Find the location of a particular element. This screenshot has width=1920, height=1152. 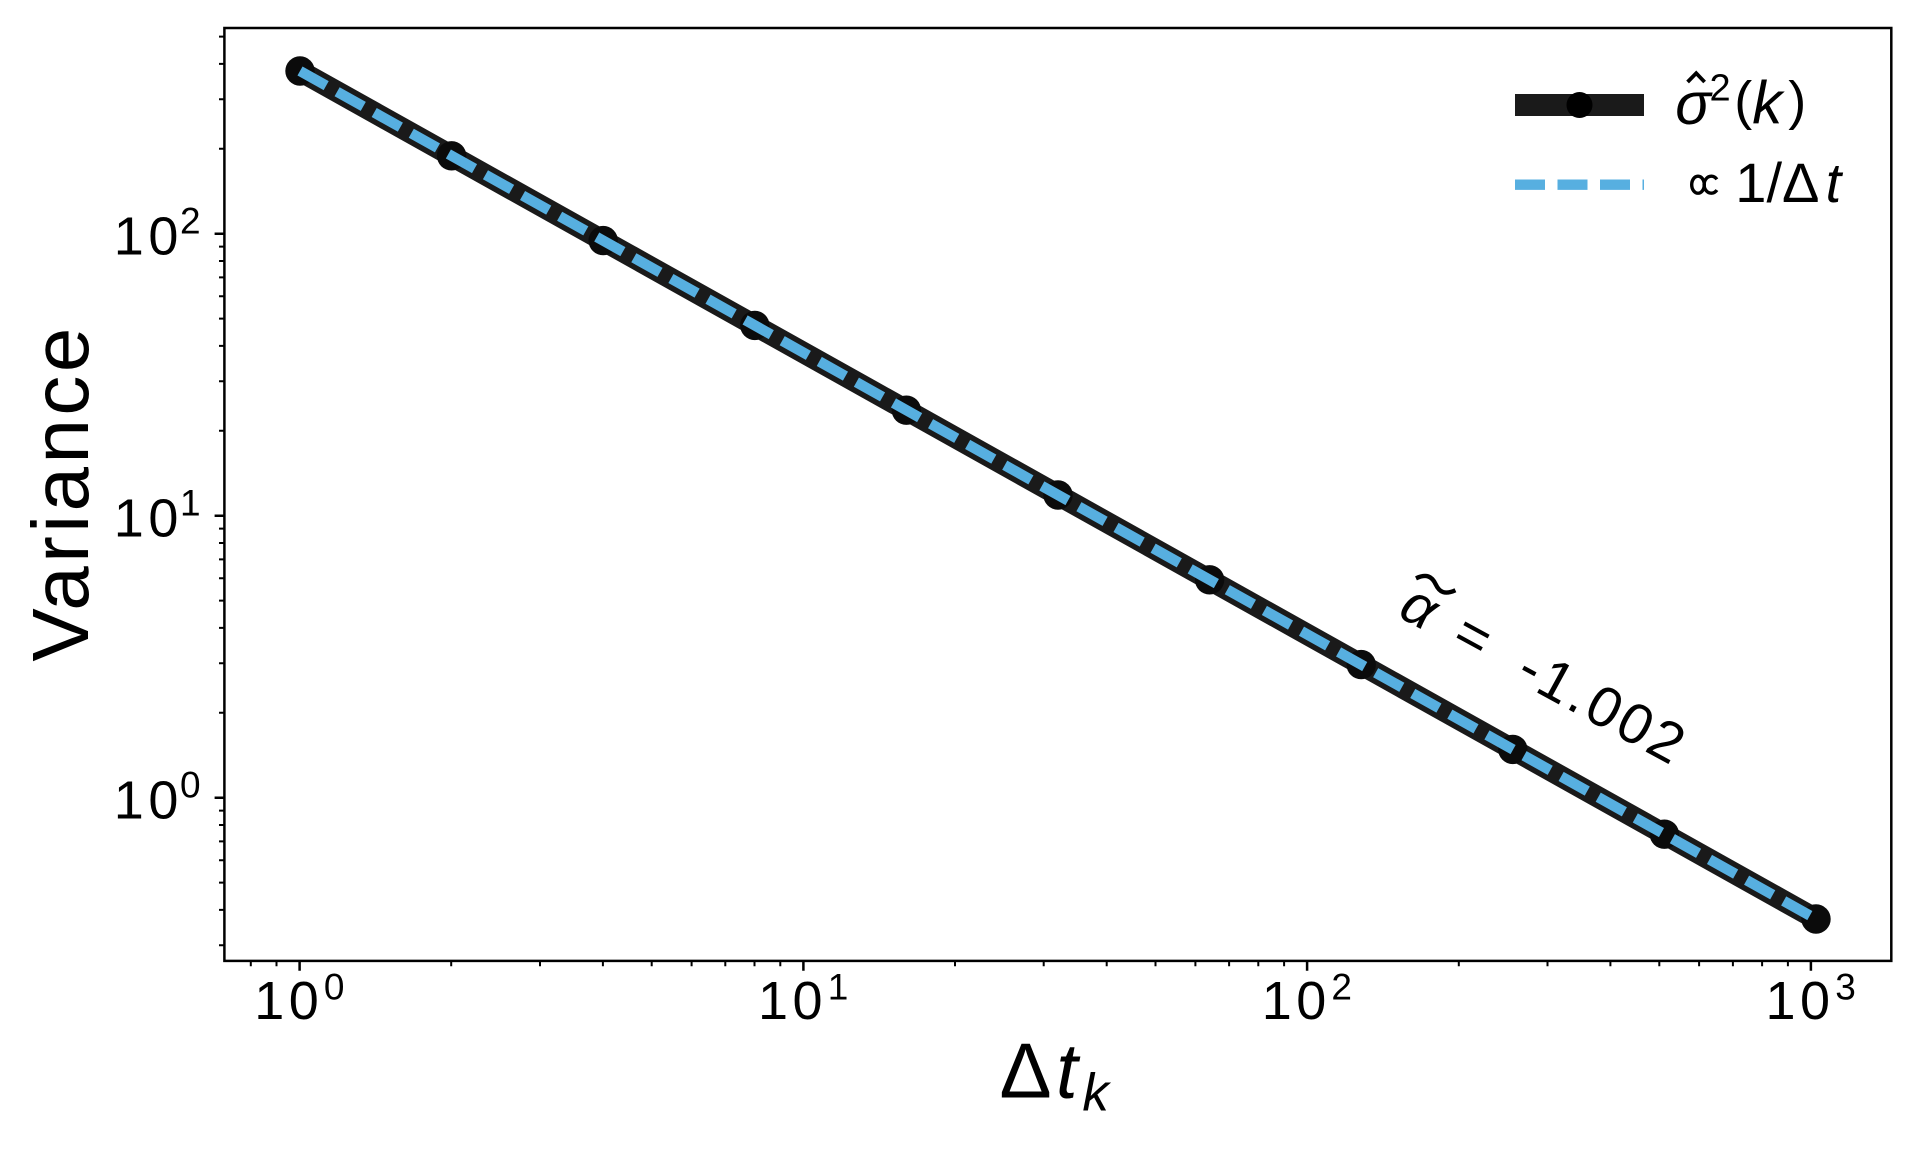

svg-text: 3 is located at coordinates (1845, 986).